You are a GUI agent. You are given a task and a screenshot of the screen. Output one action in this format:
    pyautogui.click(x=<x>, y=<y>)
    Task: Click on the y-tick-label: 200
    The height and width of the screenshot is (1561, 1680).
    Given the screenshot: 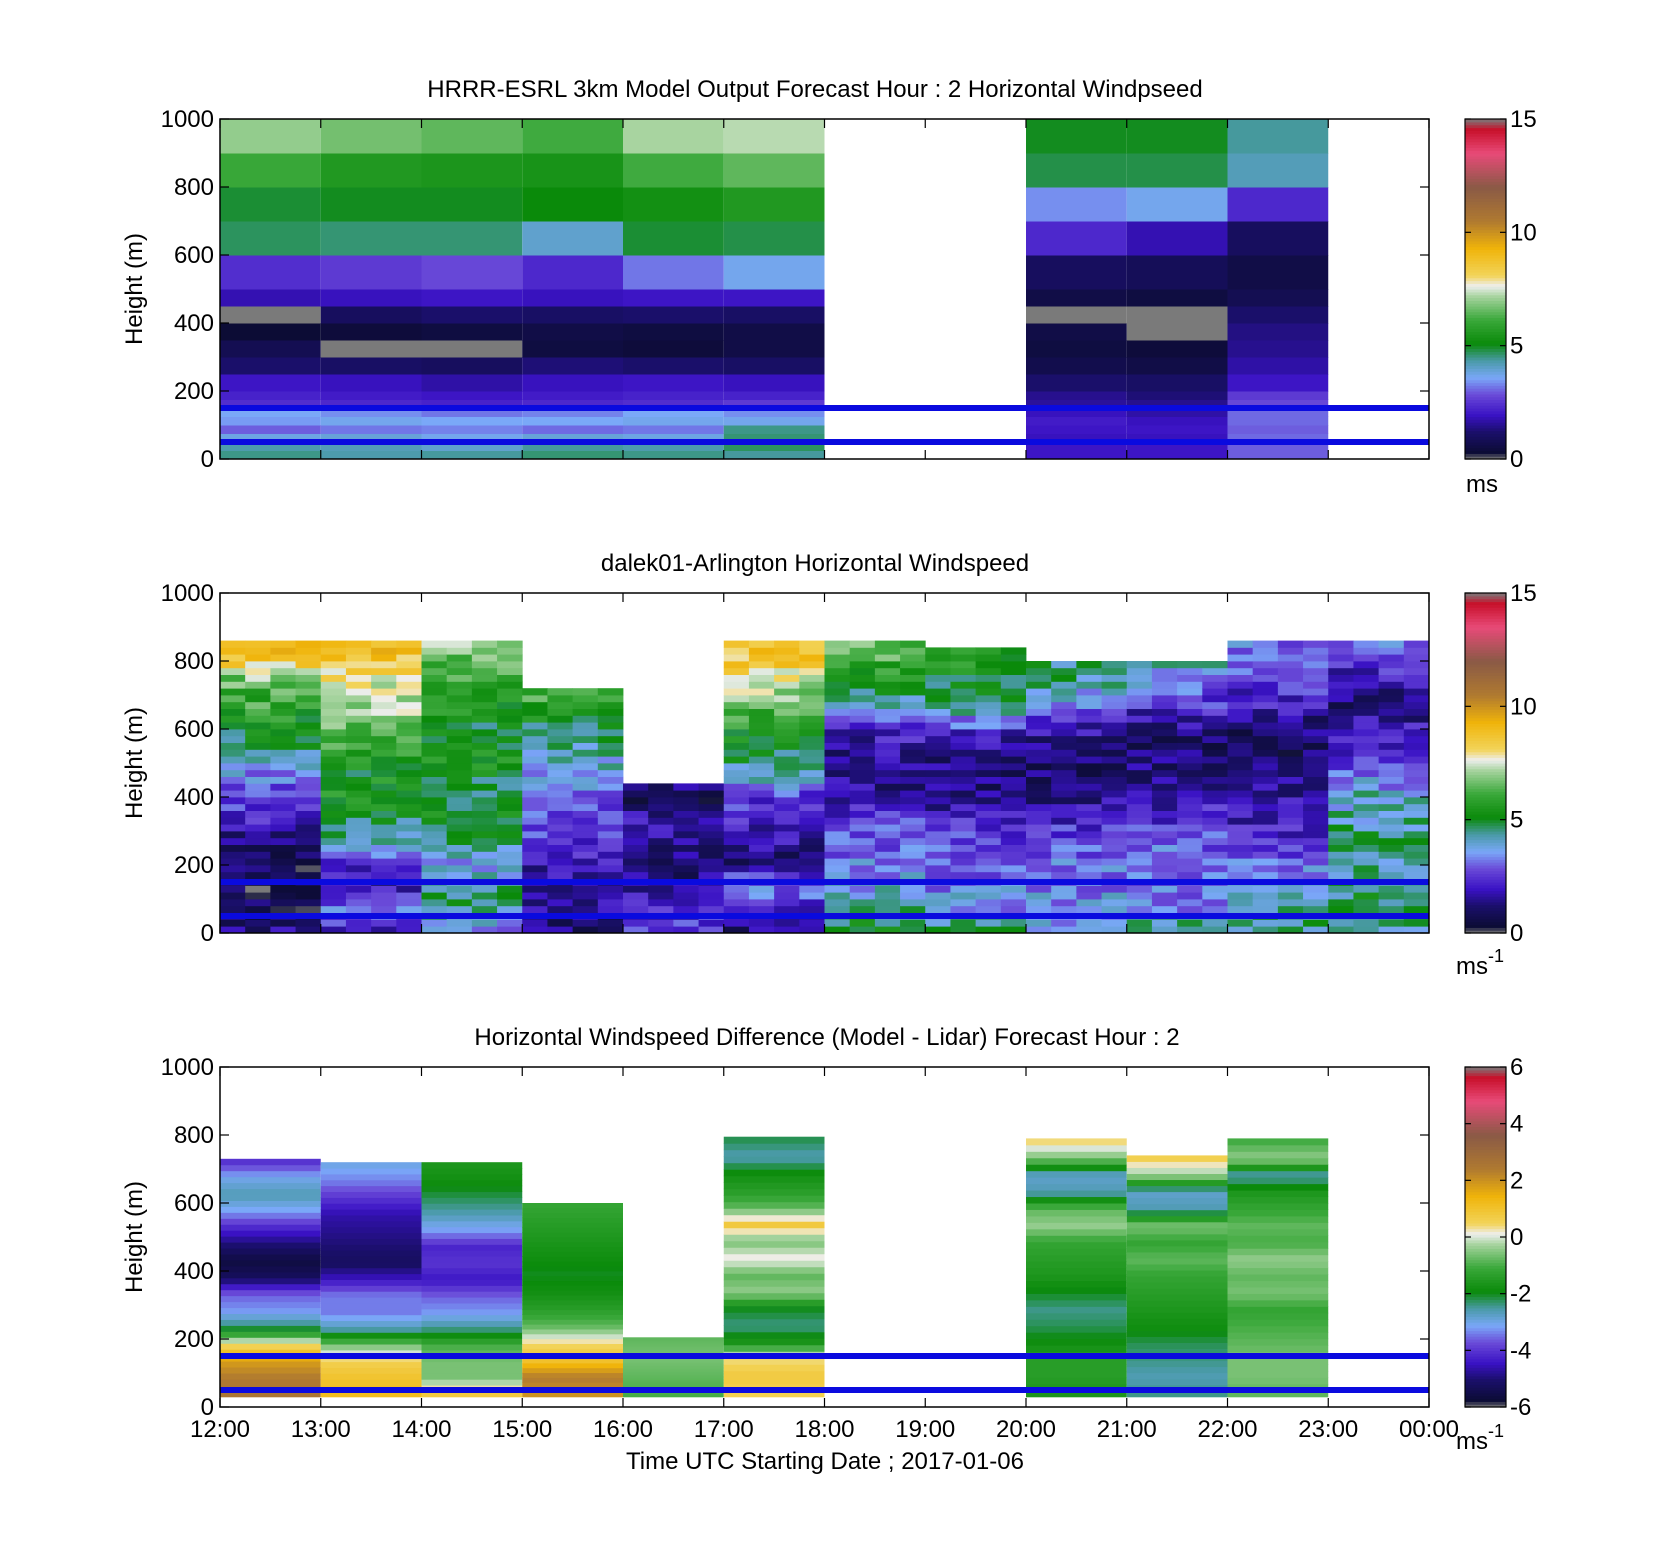 What is the action you would take?
    pyautogui.click(x=194, y=1339)
    